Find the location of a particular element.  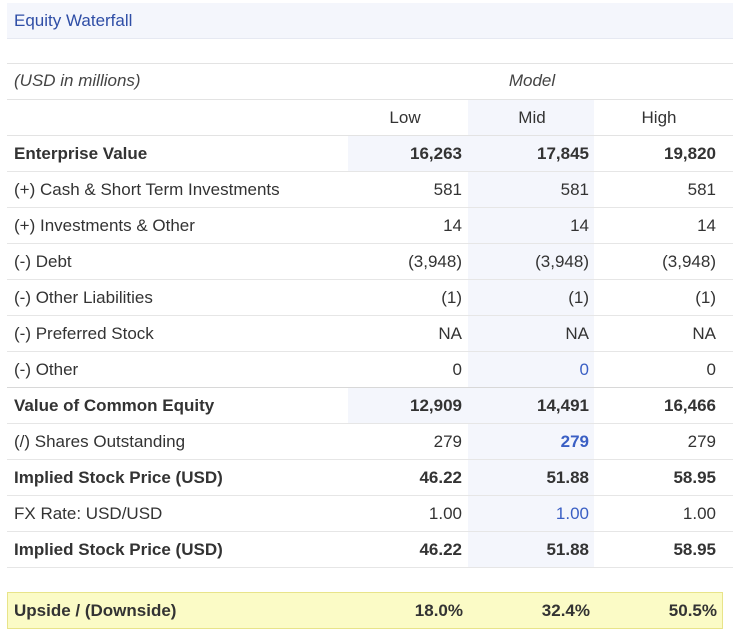

upside-downside-row: Upside / (Downside) 18.0% 32.4% 50.5% is located at coordinates (365, 610).